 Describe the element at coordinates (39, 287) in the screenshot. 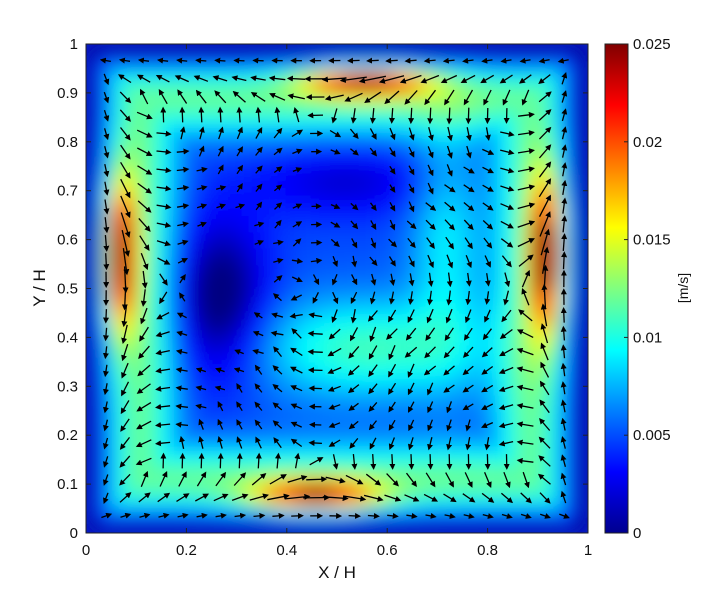

I see `y-axis-label: Y / H` at that location.